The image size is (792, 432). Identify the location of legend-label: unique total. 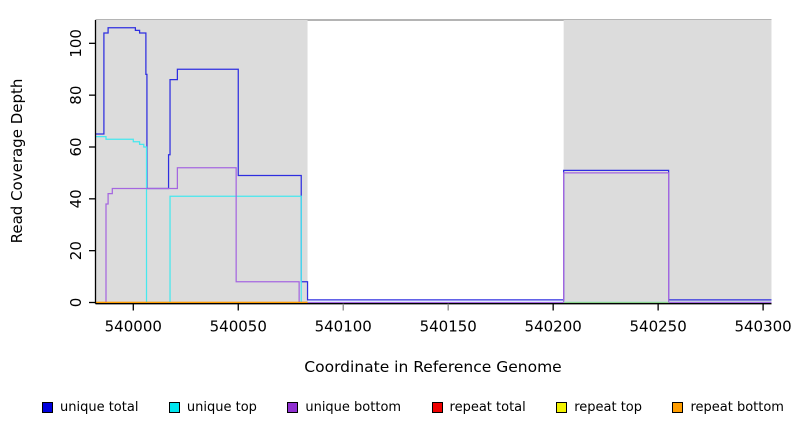
(99, 407).